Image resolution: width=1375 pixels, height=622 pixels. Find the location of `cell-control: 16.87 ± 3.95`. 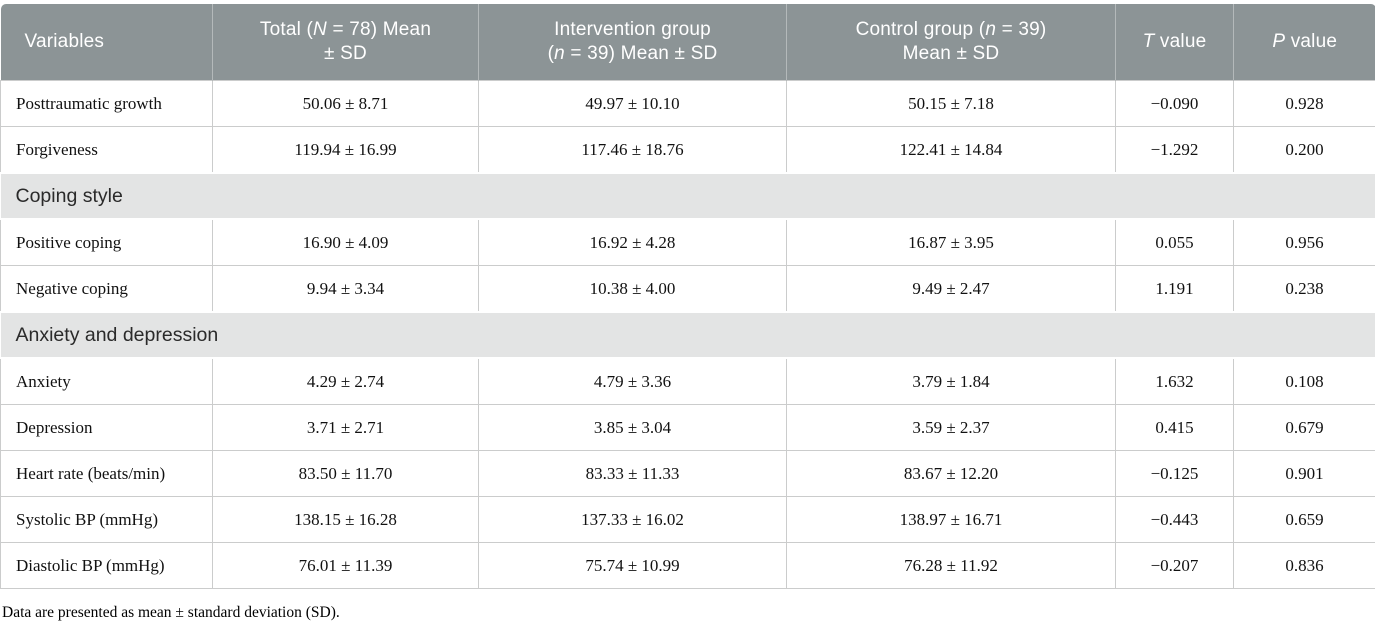

cell-control: 16.87 ± 3.95 is located at coordinates (951, 242).